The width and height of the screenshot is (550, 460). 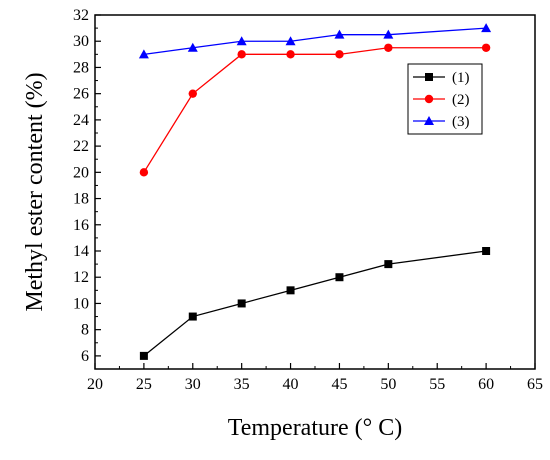 I want to click on x-tick-label: 30, so click(x=193, y=384).